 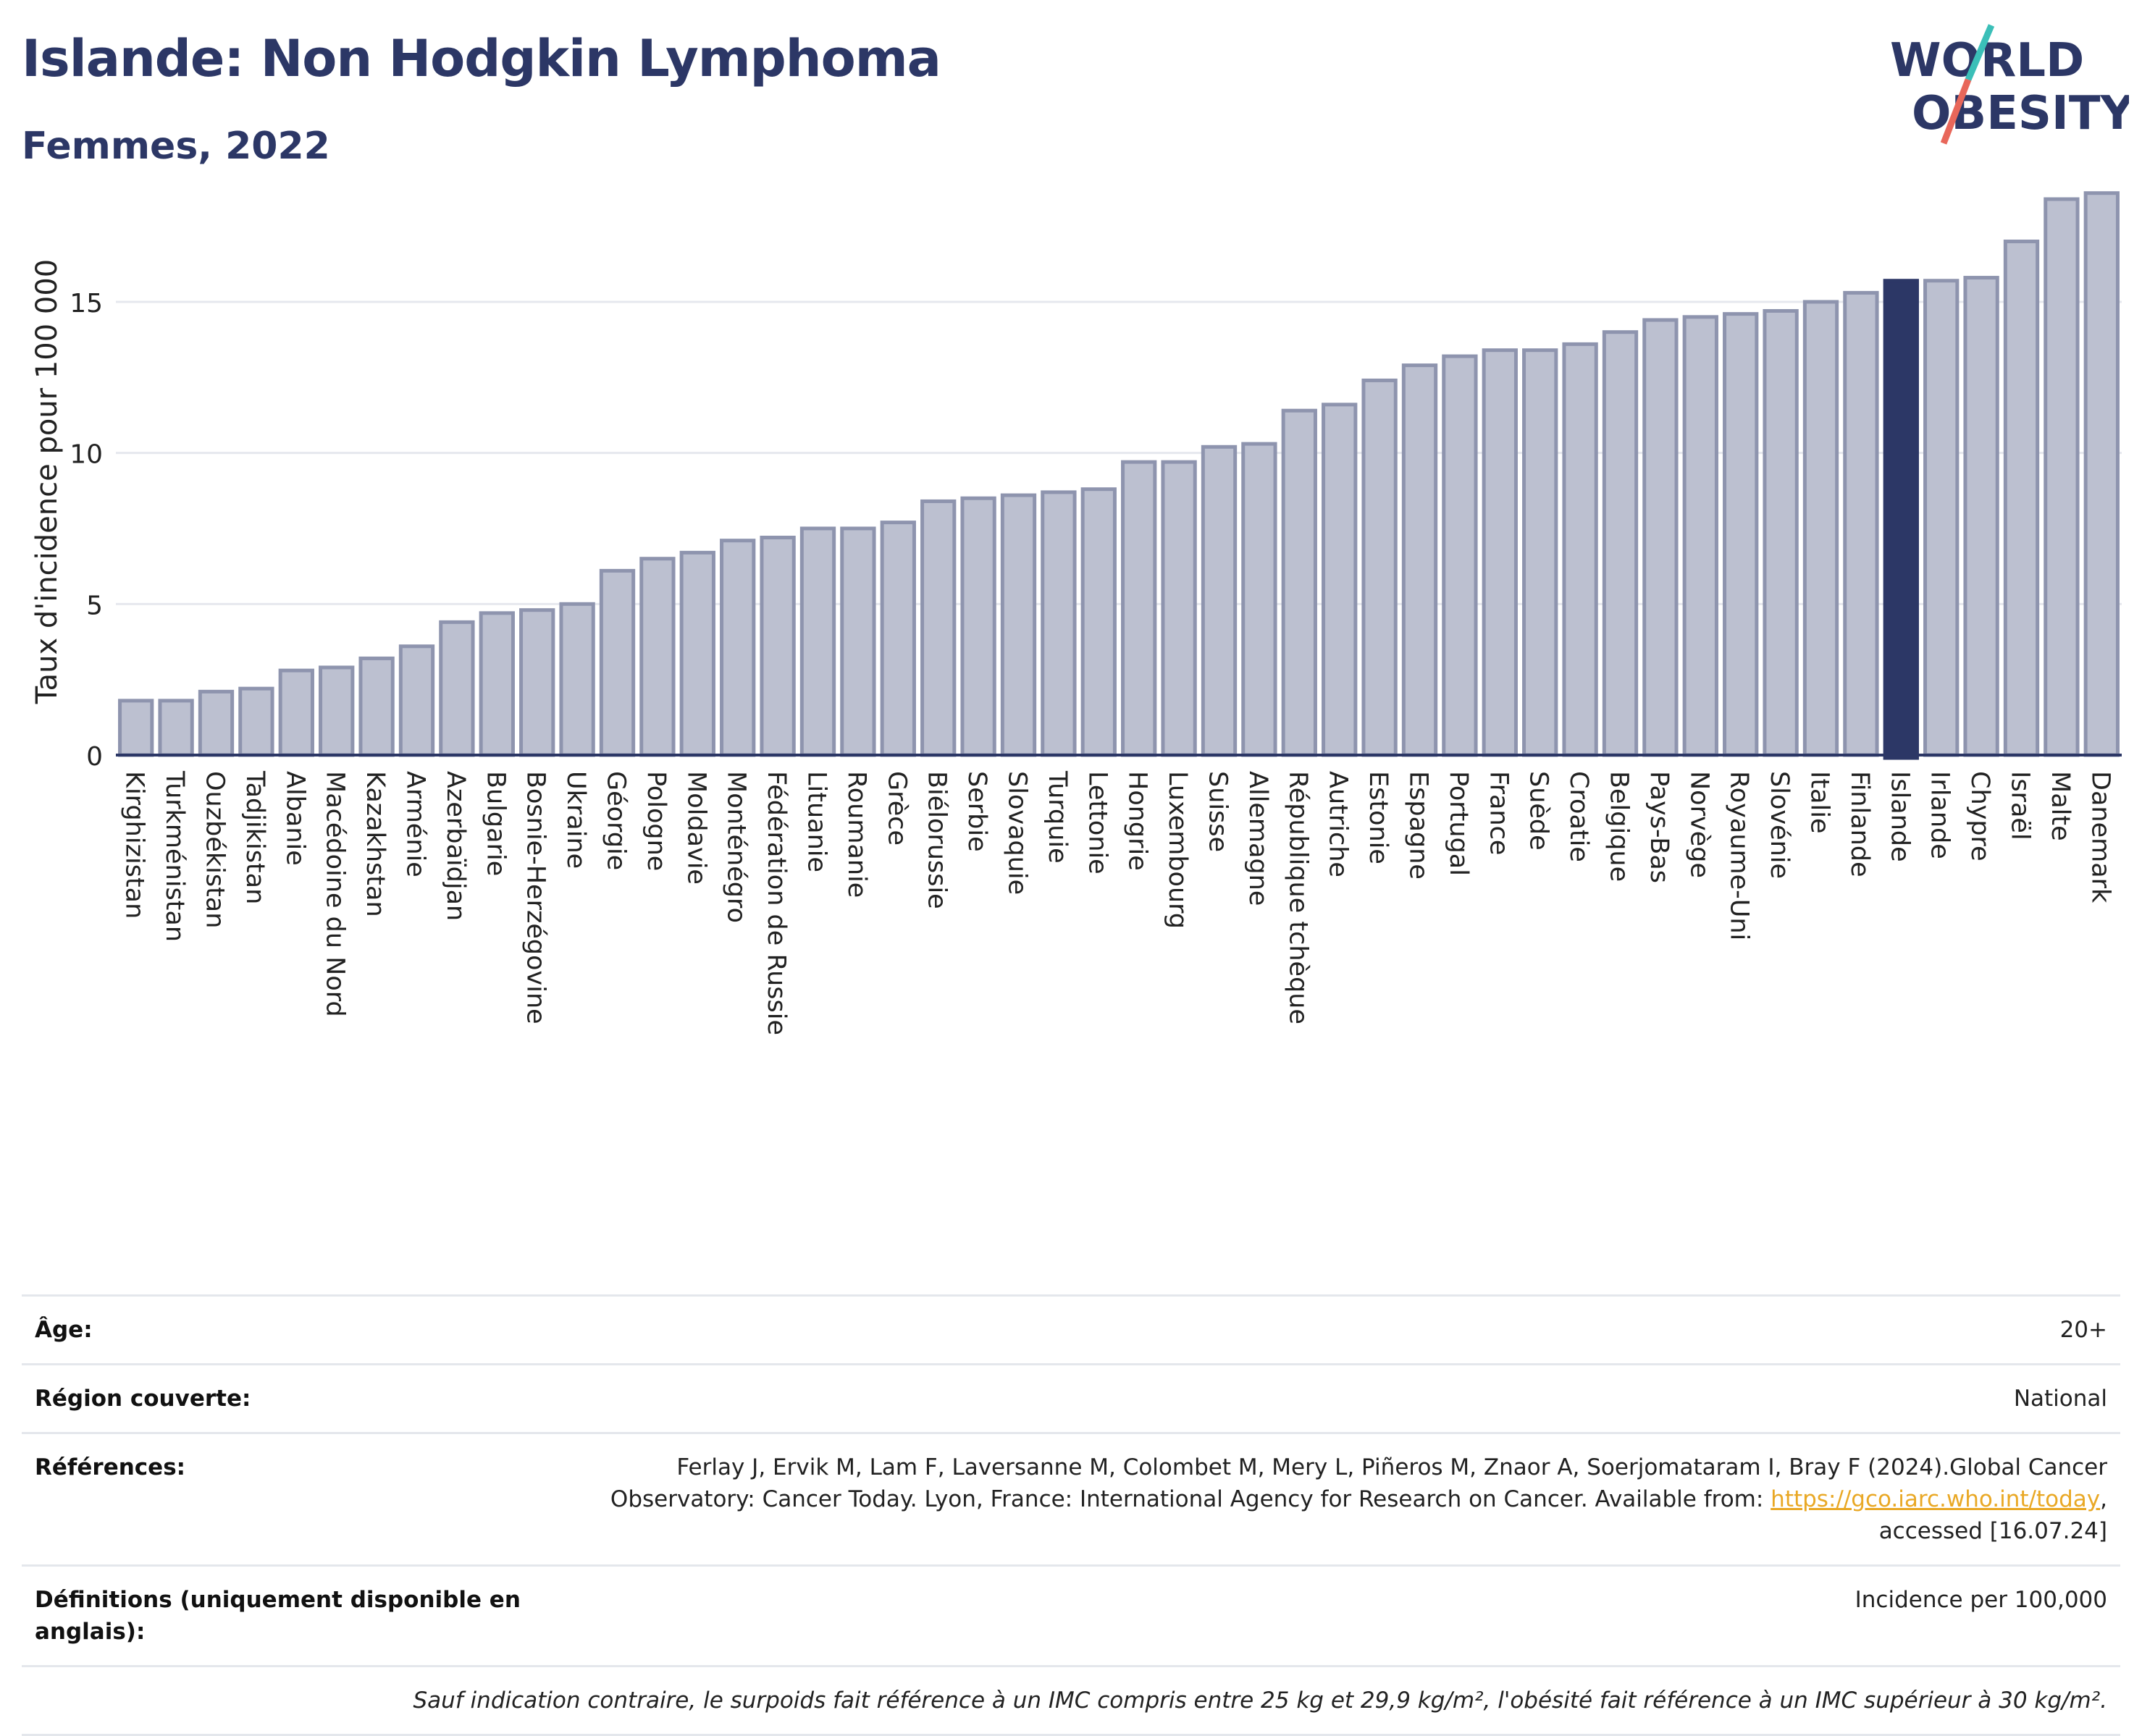 What do you see at coordinates (110, 1467) in the screenshot?
I see `references-label: Références:` at bounding box center [110, 1467].